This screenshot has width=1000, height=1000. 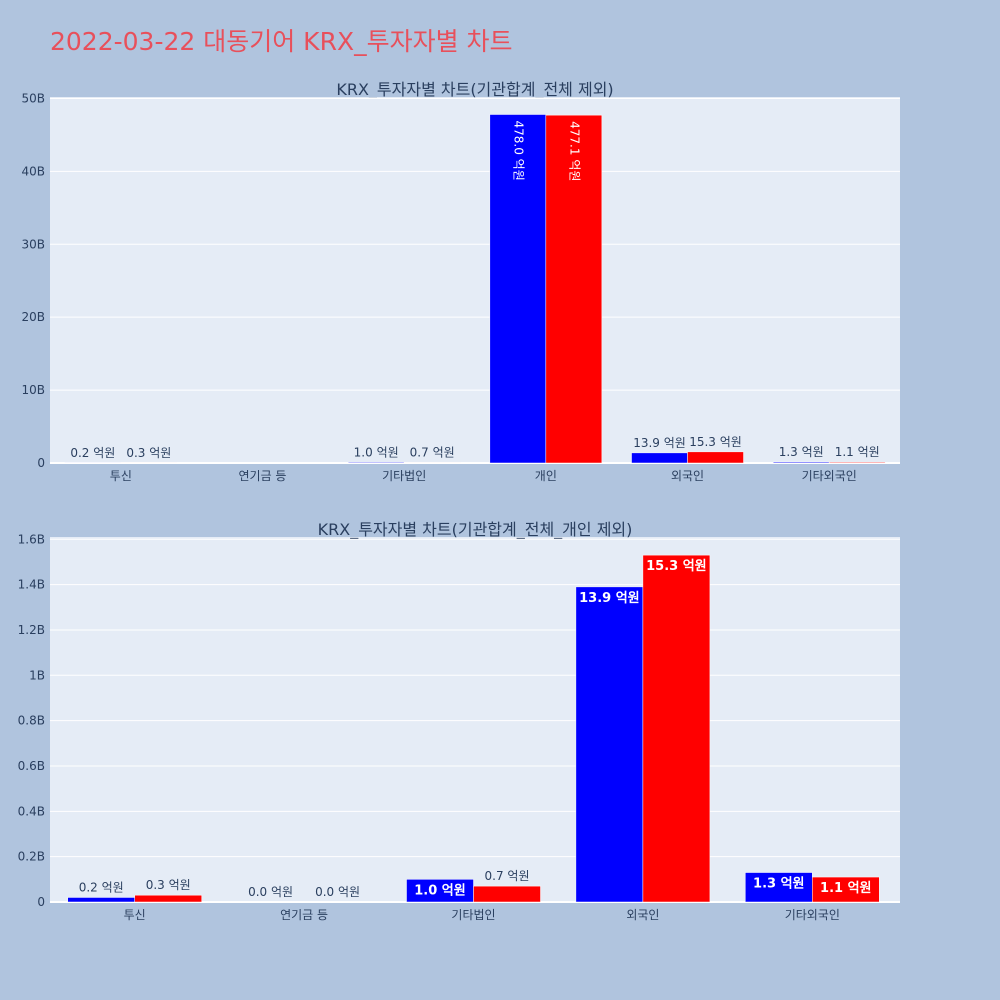 I want to click on y-tick-label: 30B, so click(x=33, y=244).